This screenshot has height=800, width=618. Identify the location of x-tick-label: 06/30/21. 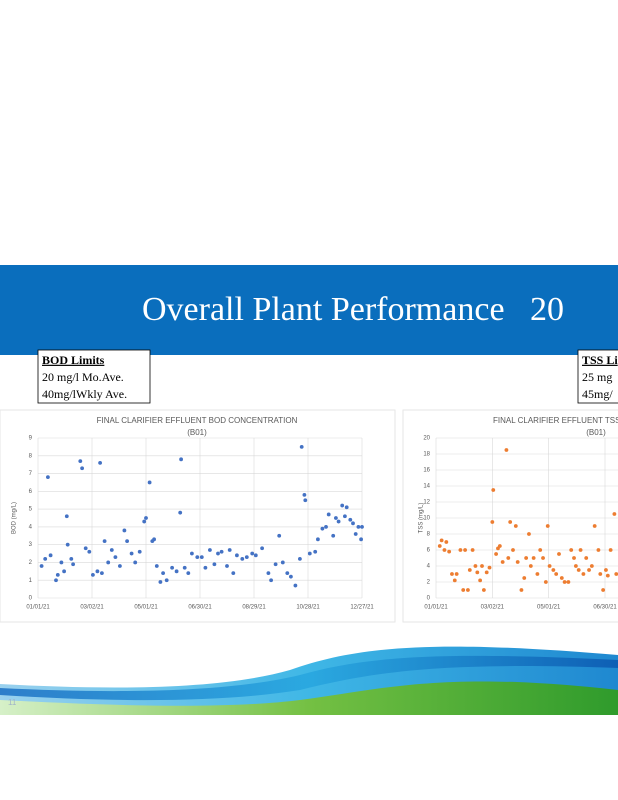
(605, 608).